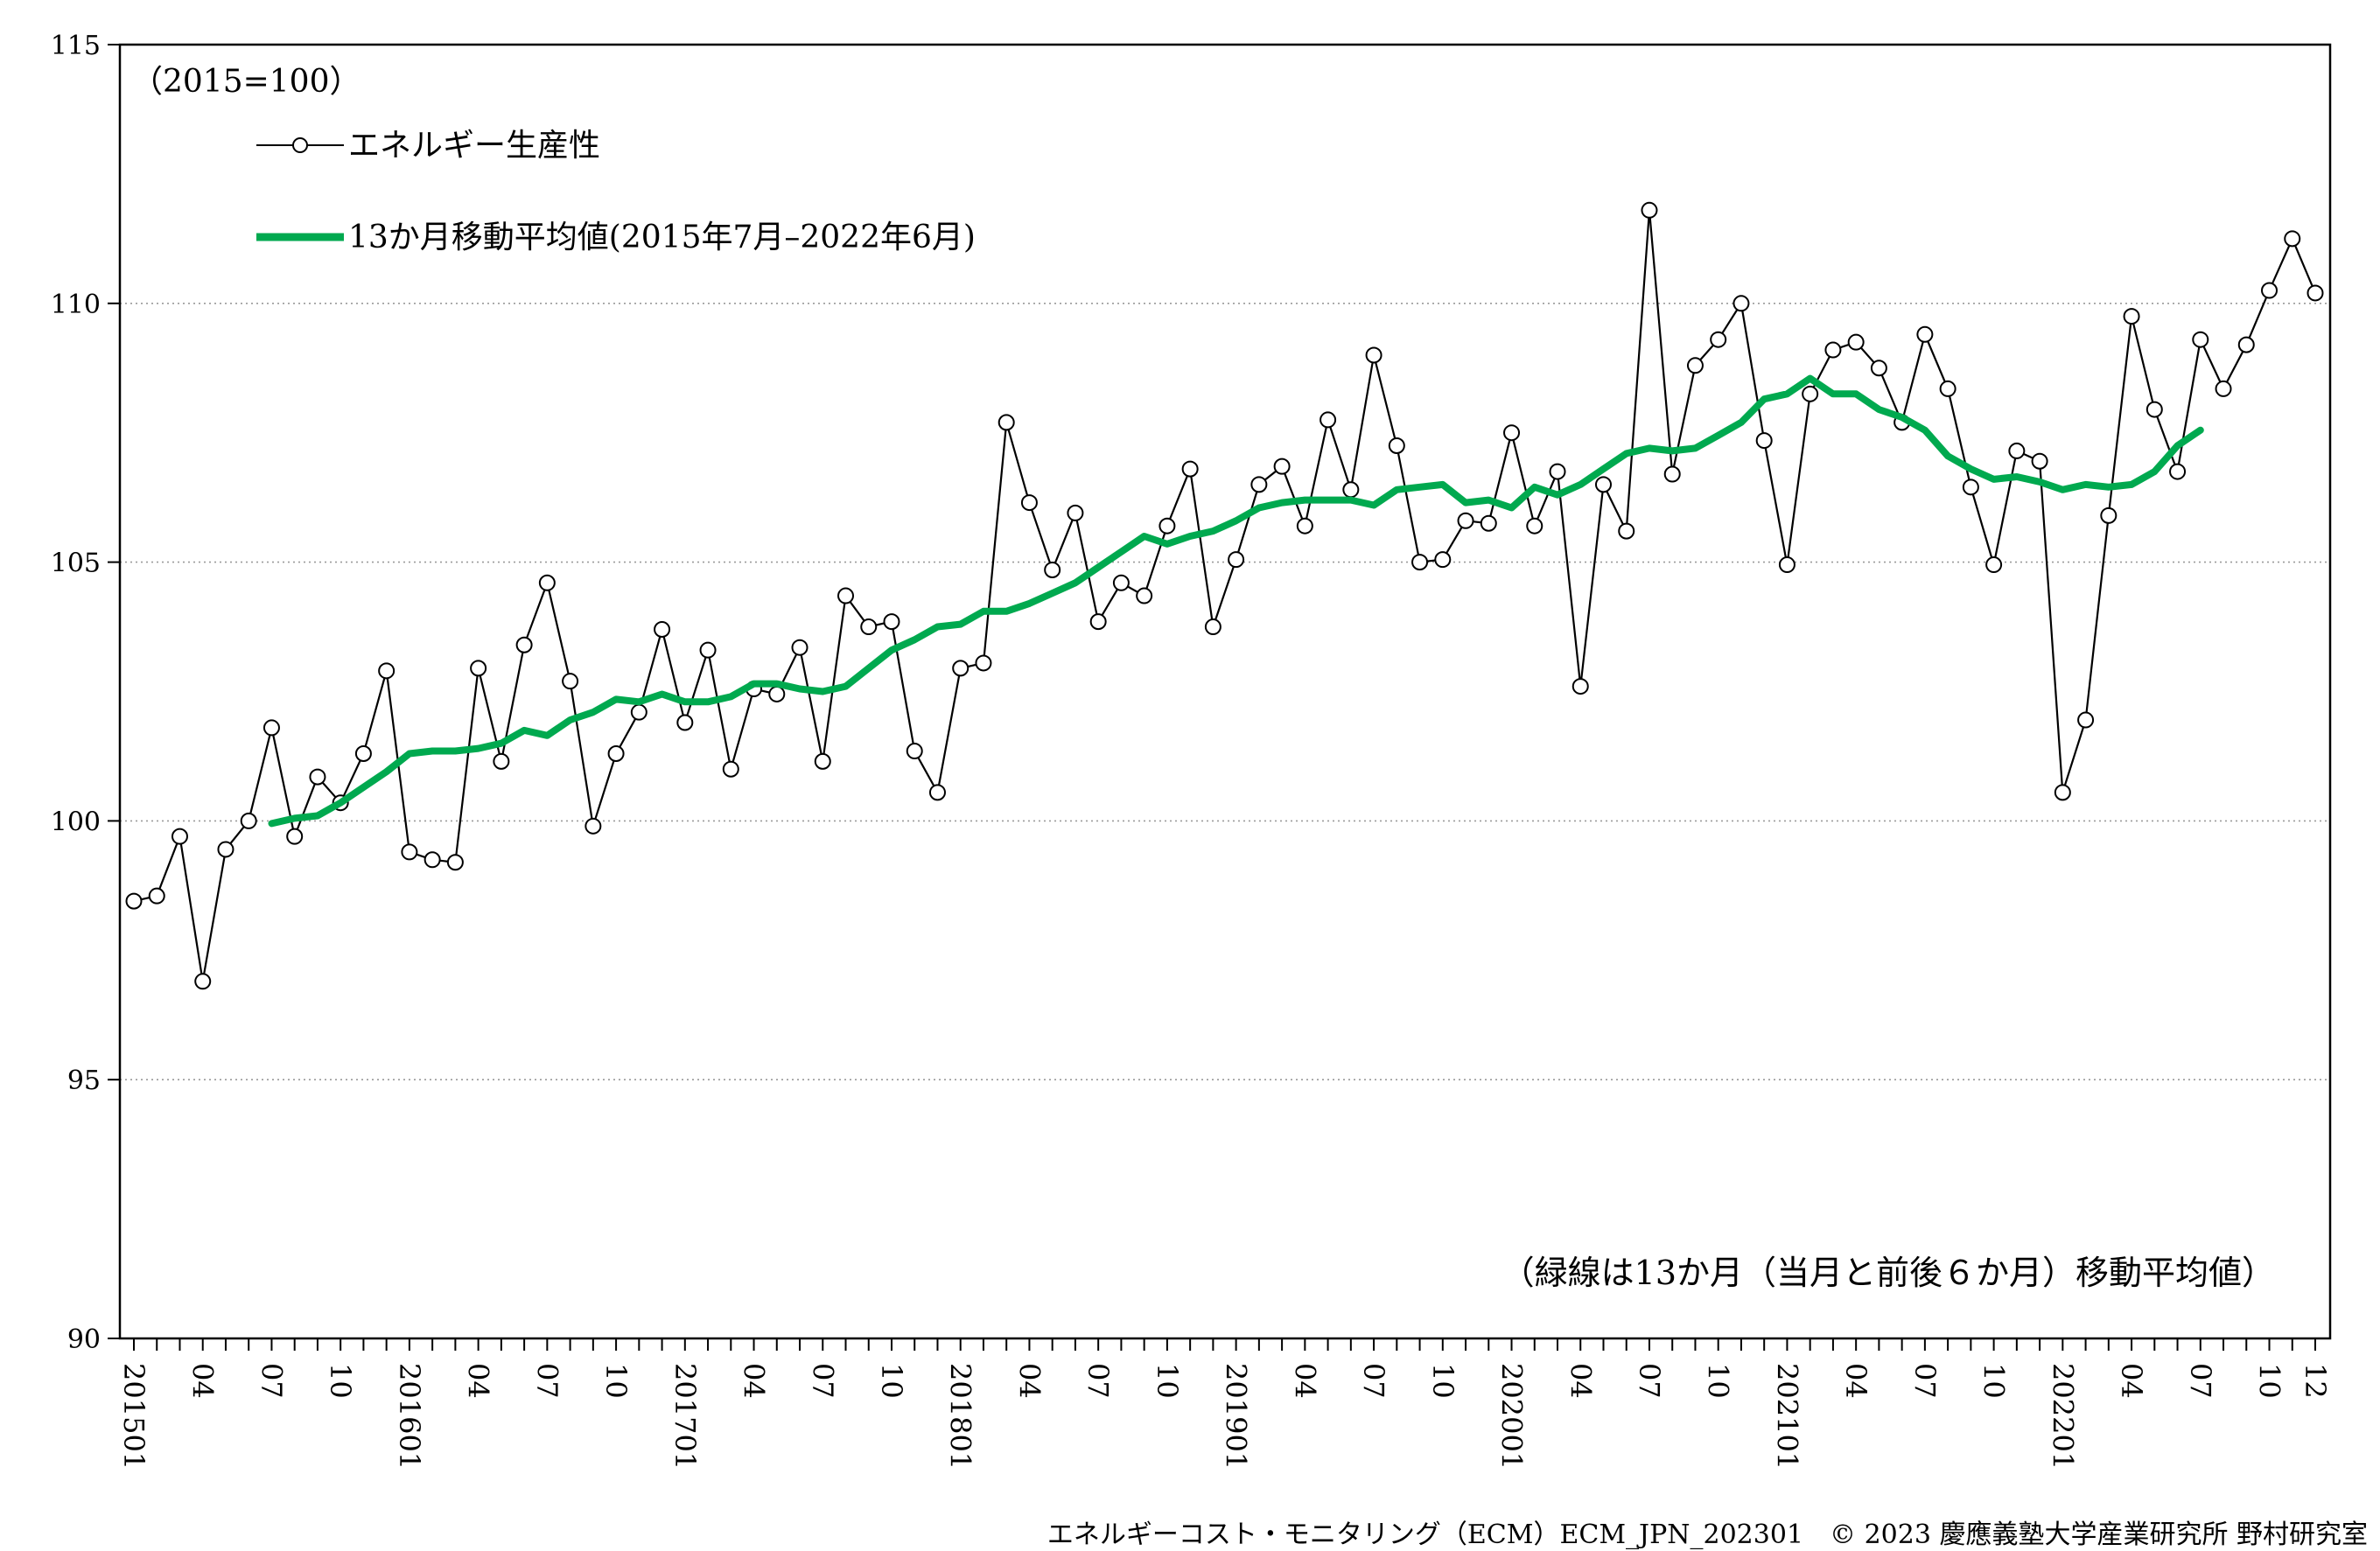 The image size is (2380, 1551). I want to click on y-tick-label: 100, so click(76, 822).